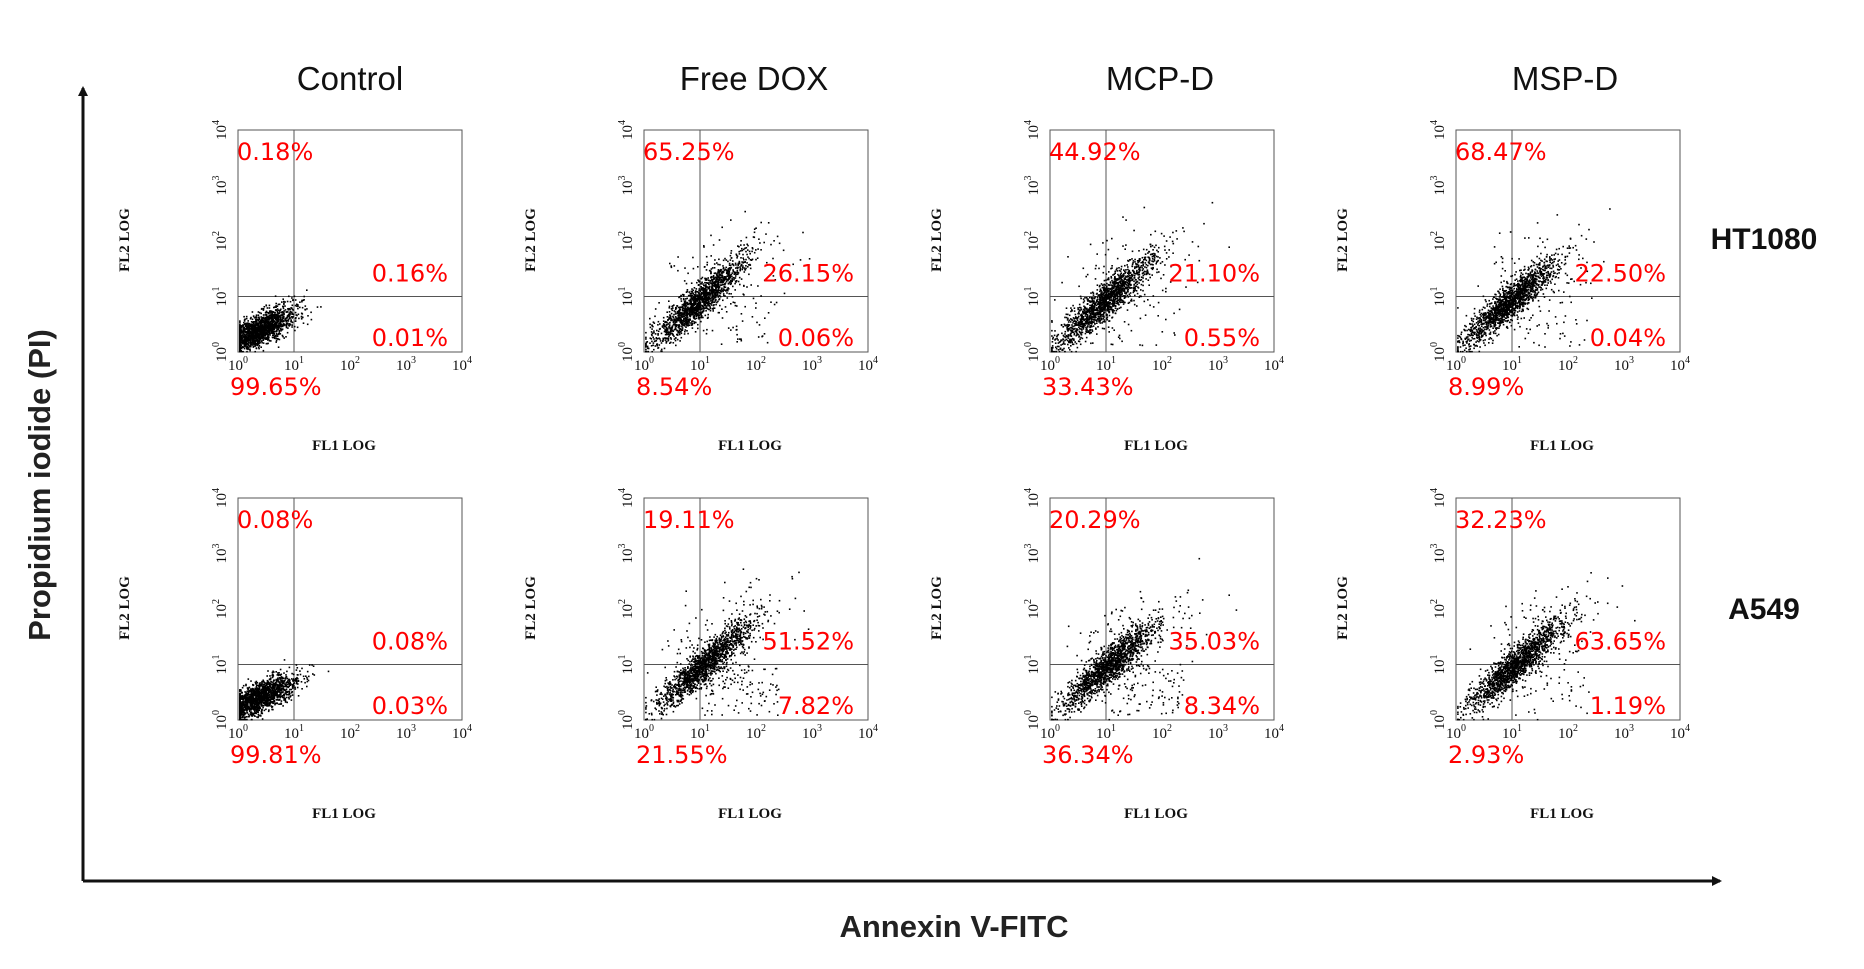 This screenshot has height=969, width=1864. I want to click on pct-lower-left: 99.65%, so click(276, 387).